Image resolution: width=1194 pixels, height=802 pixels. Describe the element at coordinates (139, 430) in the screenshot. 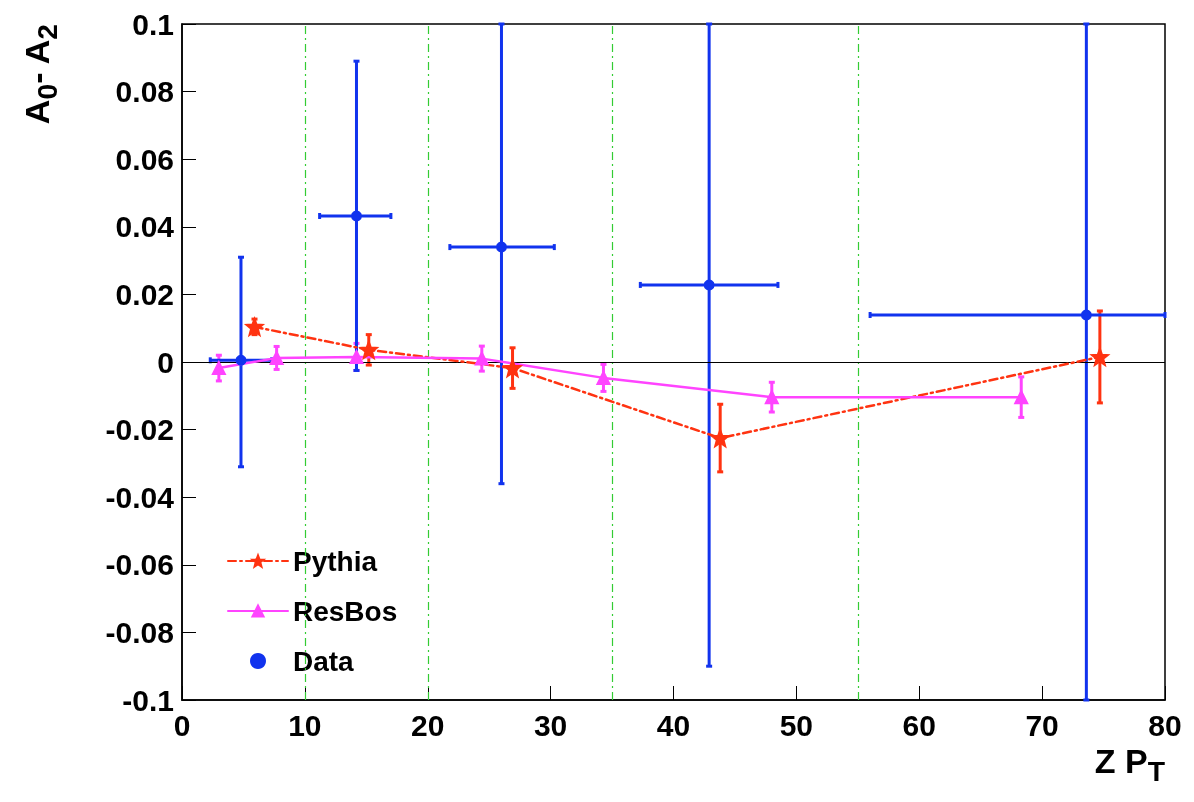

I see `y-tick-label: -0.02` at that location.